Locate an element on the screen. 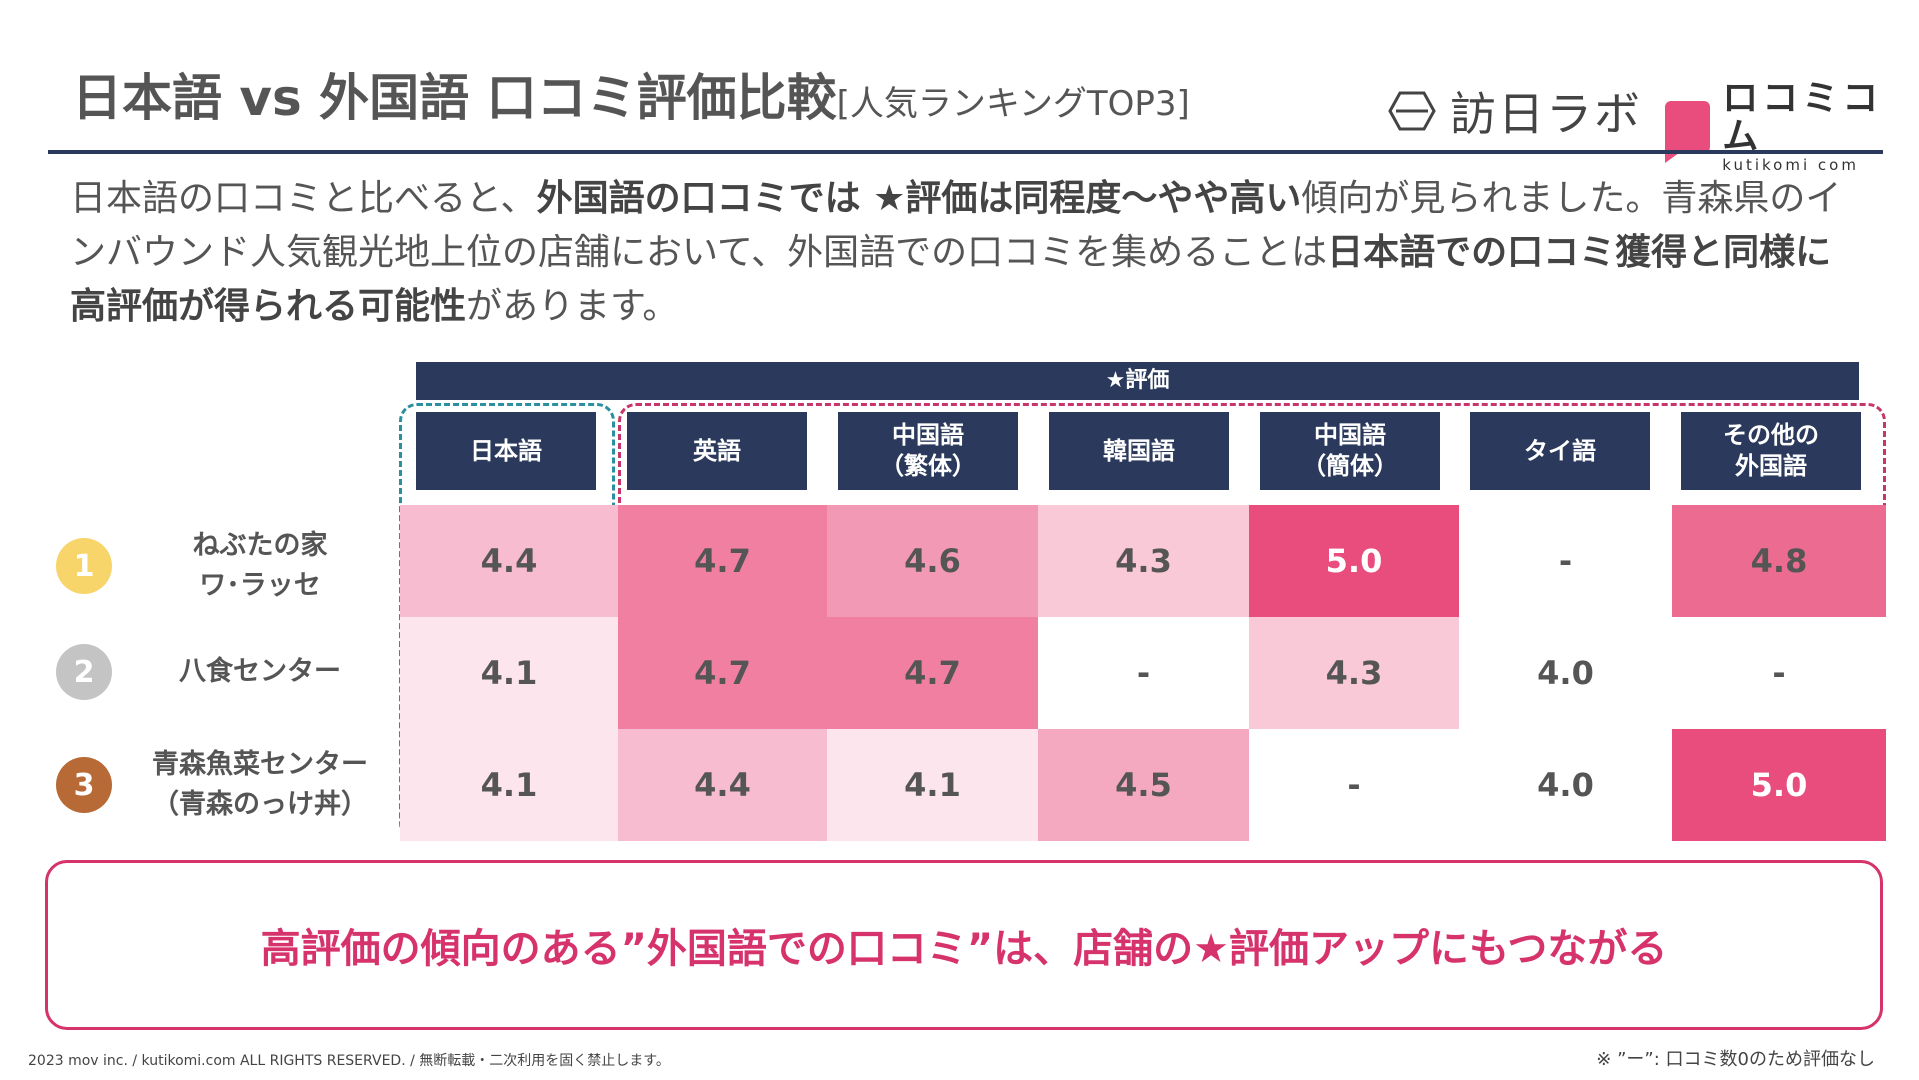  rating-header: ★評価 is located at coordinates (1137, 381).